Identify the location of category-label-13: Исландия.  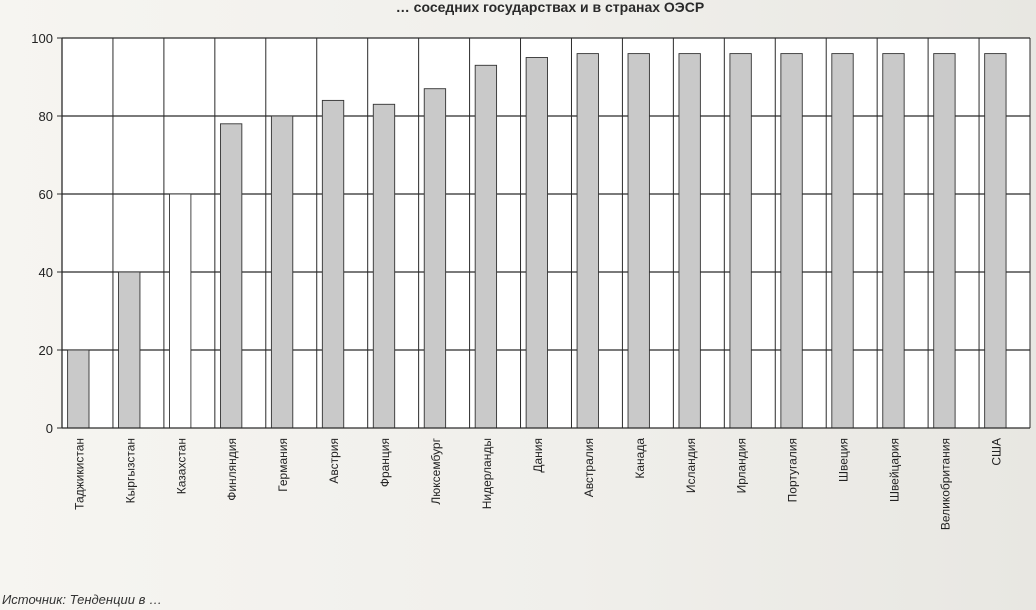
(691, 465).